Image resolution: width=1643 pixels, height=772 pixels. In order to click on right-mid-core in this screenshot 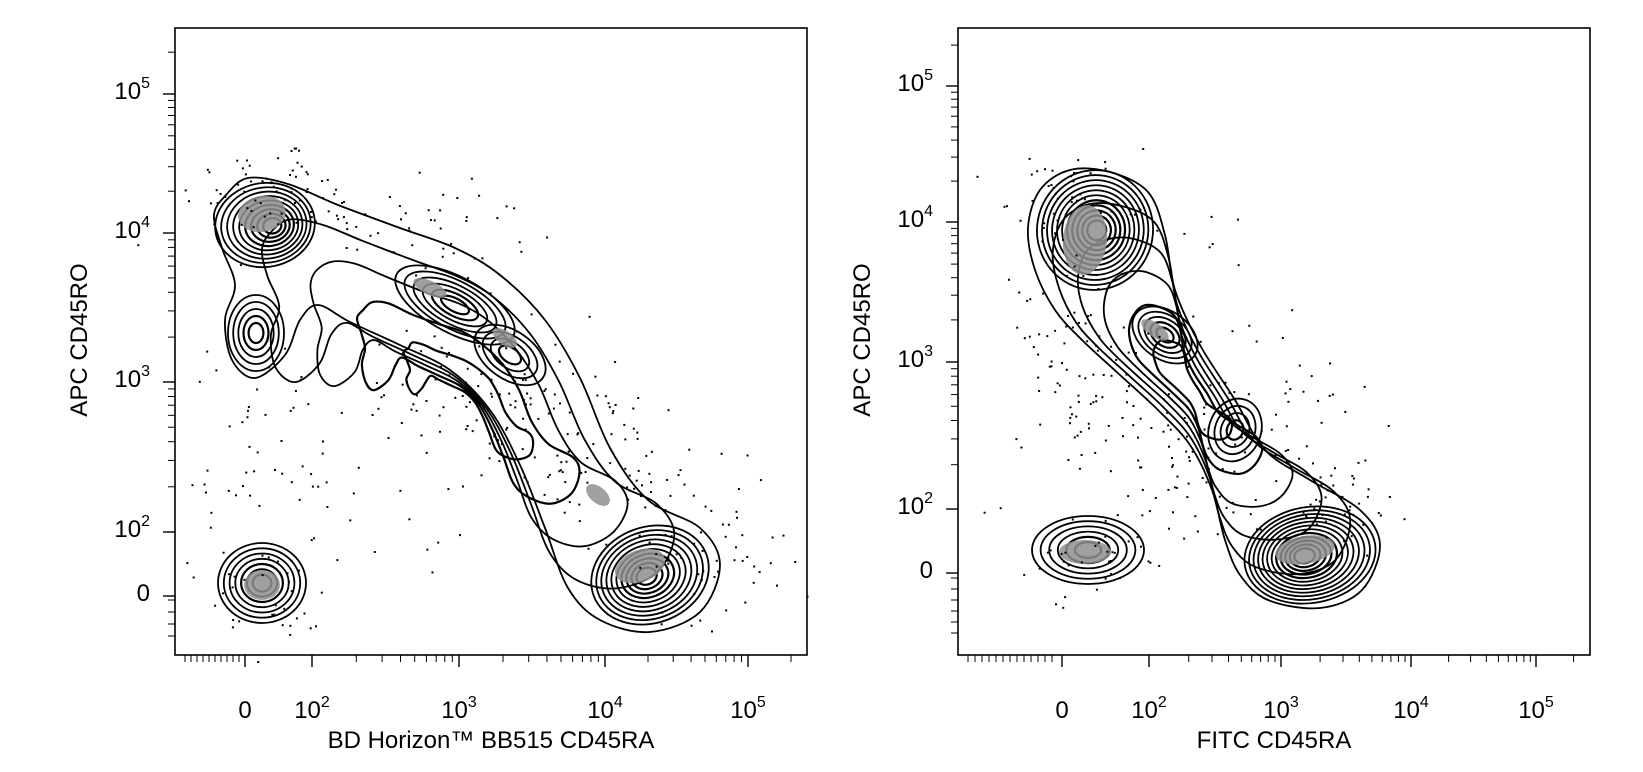, I will do `click(1155, 330)`.